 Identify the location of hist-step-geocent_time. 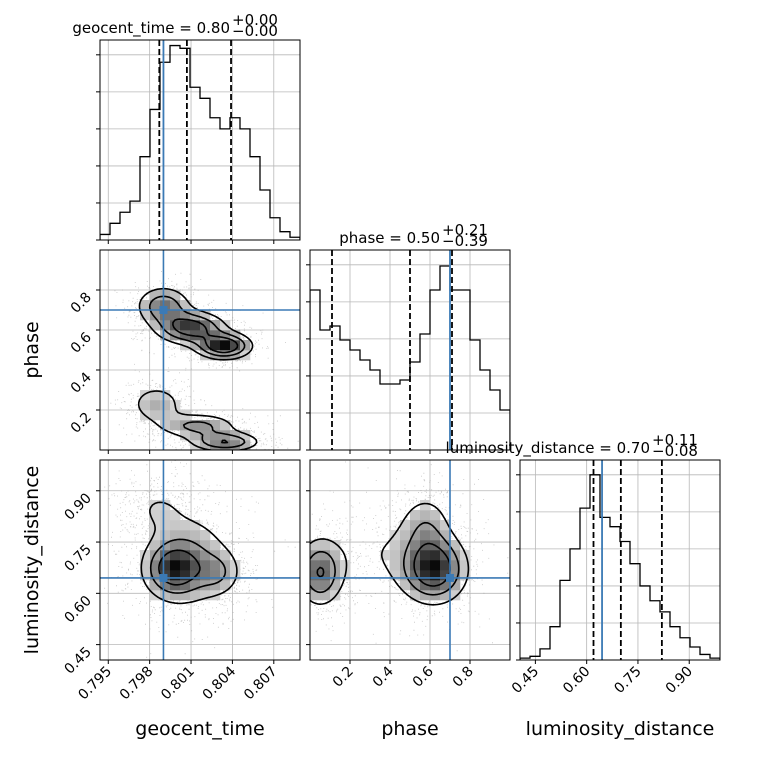
(200, 142).